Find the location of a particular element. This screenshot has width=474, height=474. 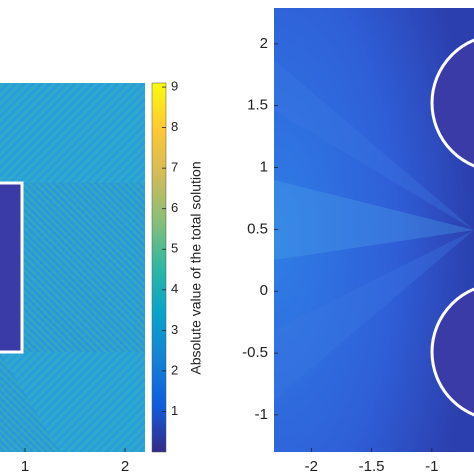

colorbar-tick-label: 8 is located at coordinates (174, 126).